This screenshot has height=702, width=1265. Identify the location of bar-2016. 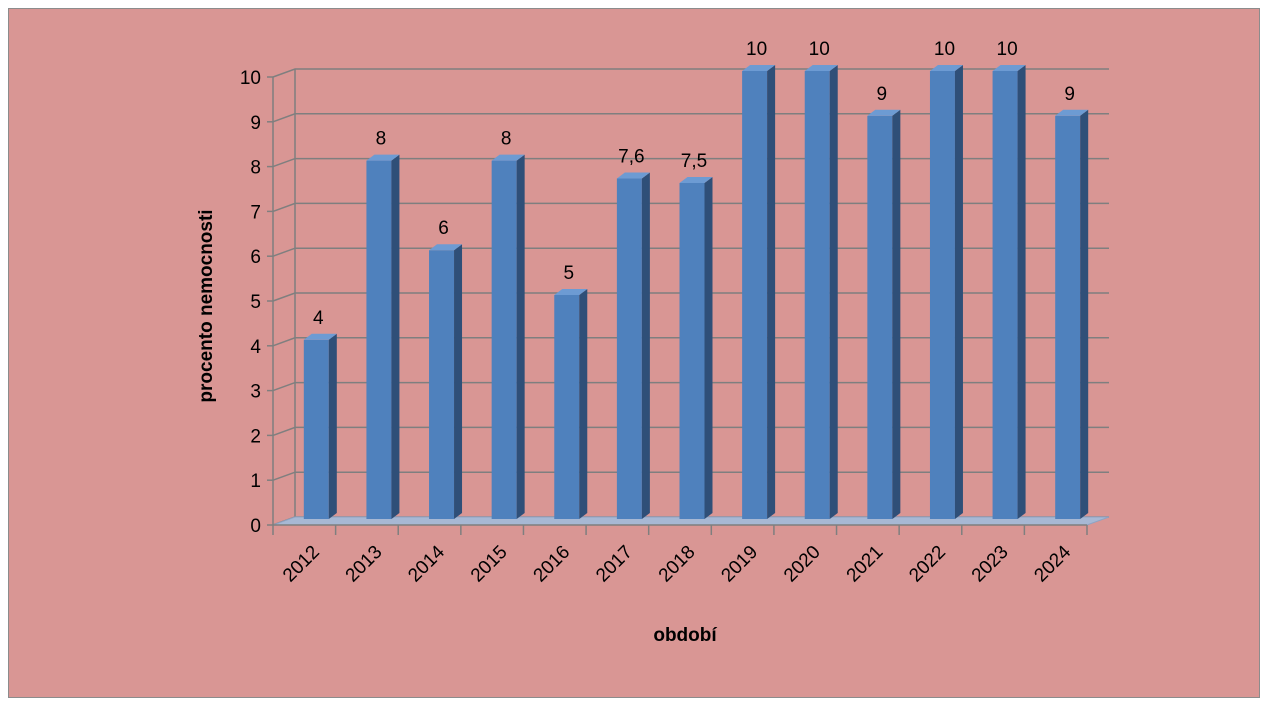
(571, 404).